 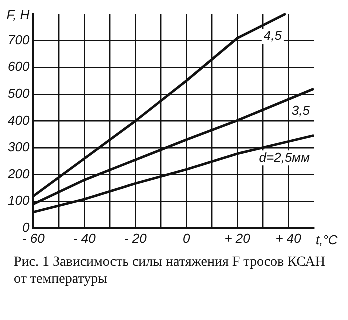 What do you see at coordinates (19, 66) in the screenshot?
I see `y-tick-label: 600` at bounding box center [19, 66].